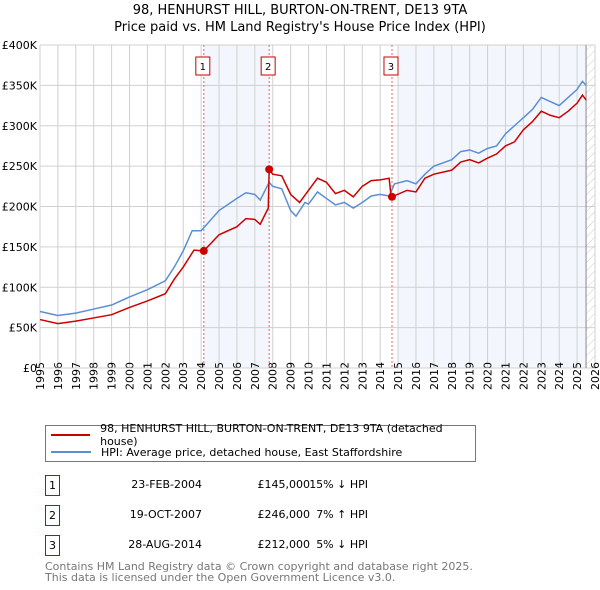  I want to click on y-tick-label: £100K, so click(20, 287).